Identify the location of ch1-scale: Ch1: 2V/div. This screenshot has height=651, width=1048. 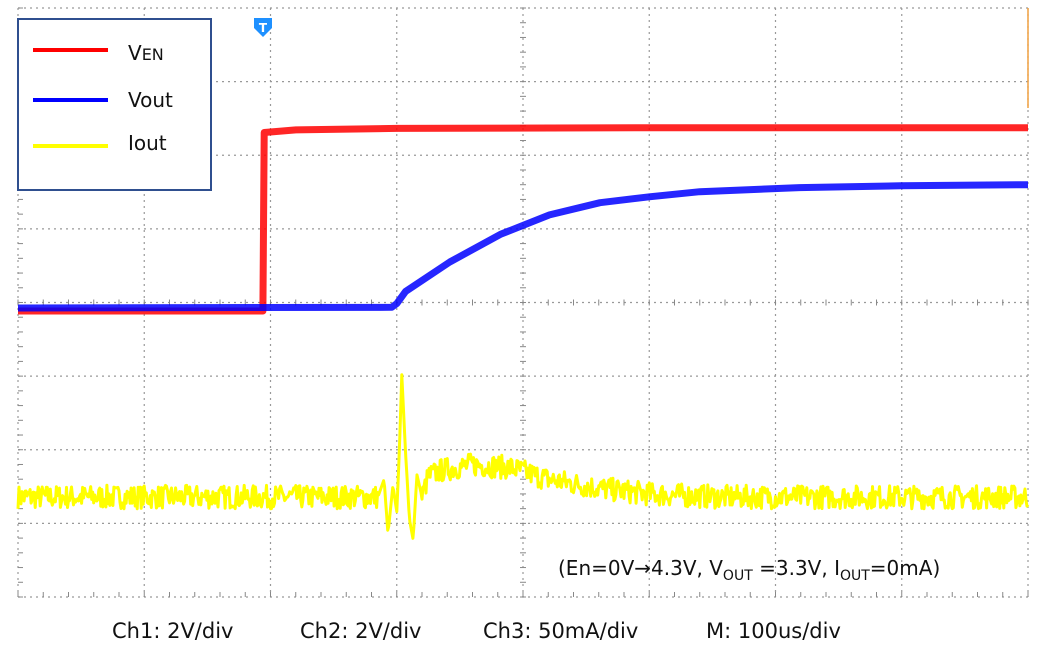
(172, 631).